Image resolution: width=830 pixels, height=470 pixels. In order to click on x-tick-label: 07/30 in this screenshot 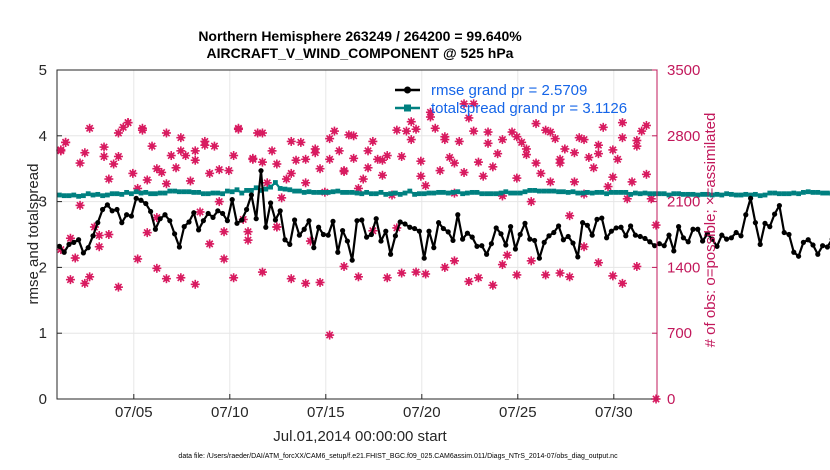, I will do `click(614, 412)`.